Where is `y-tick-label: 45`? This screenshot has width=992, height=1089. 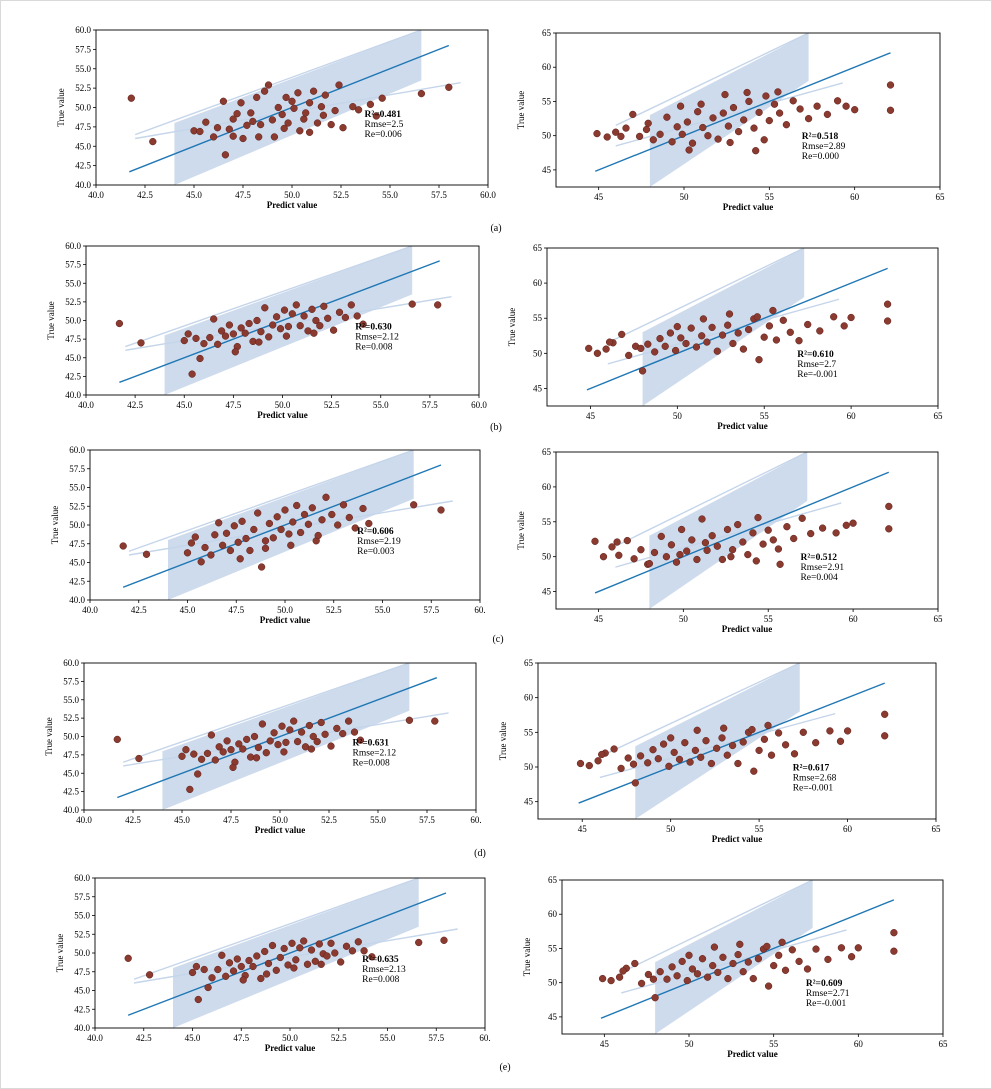 y-tick-label: 45 is located at coordinates (553, 1017).